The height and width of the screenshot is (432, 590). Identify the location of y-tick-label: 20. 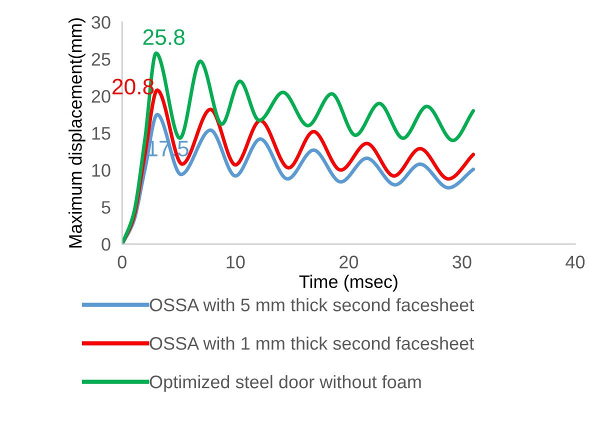
(101, 96).